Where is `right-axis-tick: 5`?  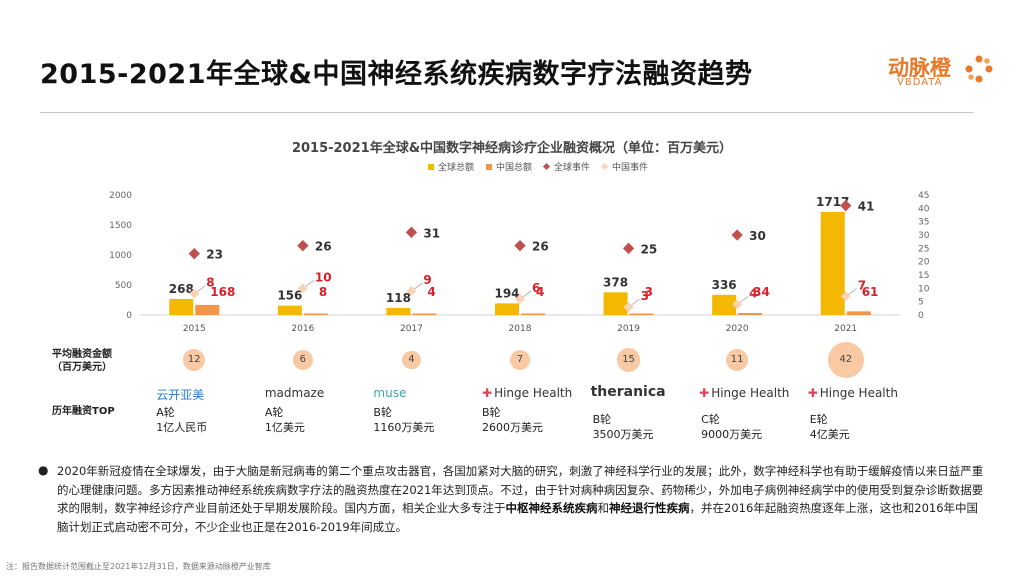
right-axis-tick: 5 is located at coordinates (921, 303).